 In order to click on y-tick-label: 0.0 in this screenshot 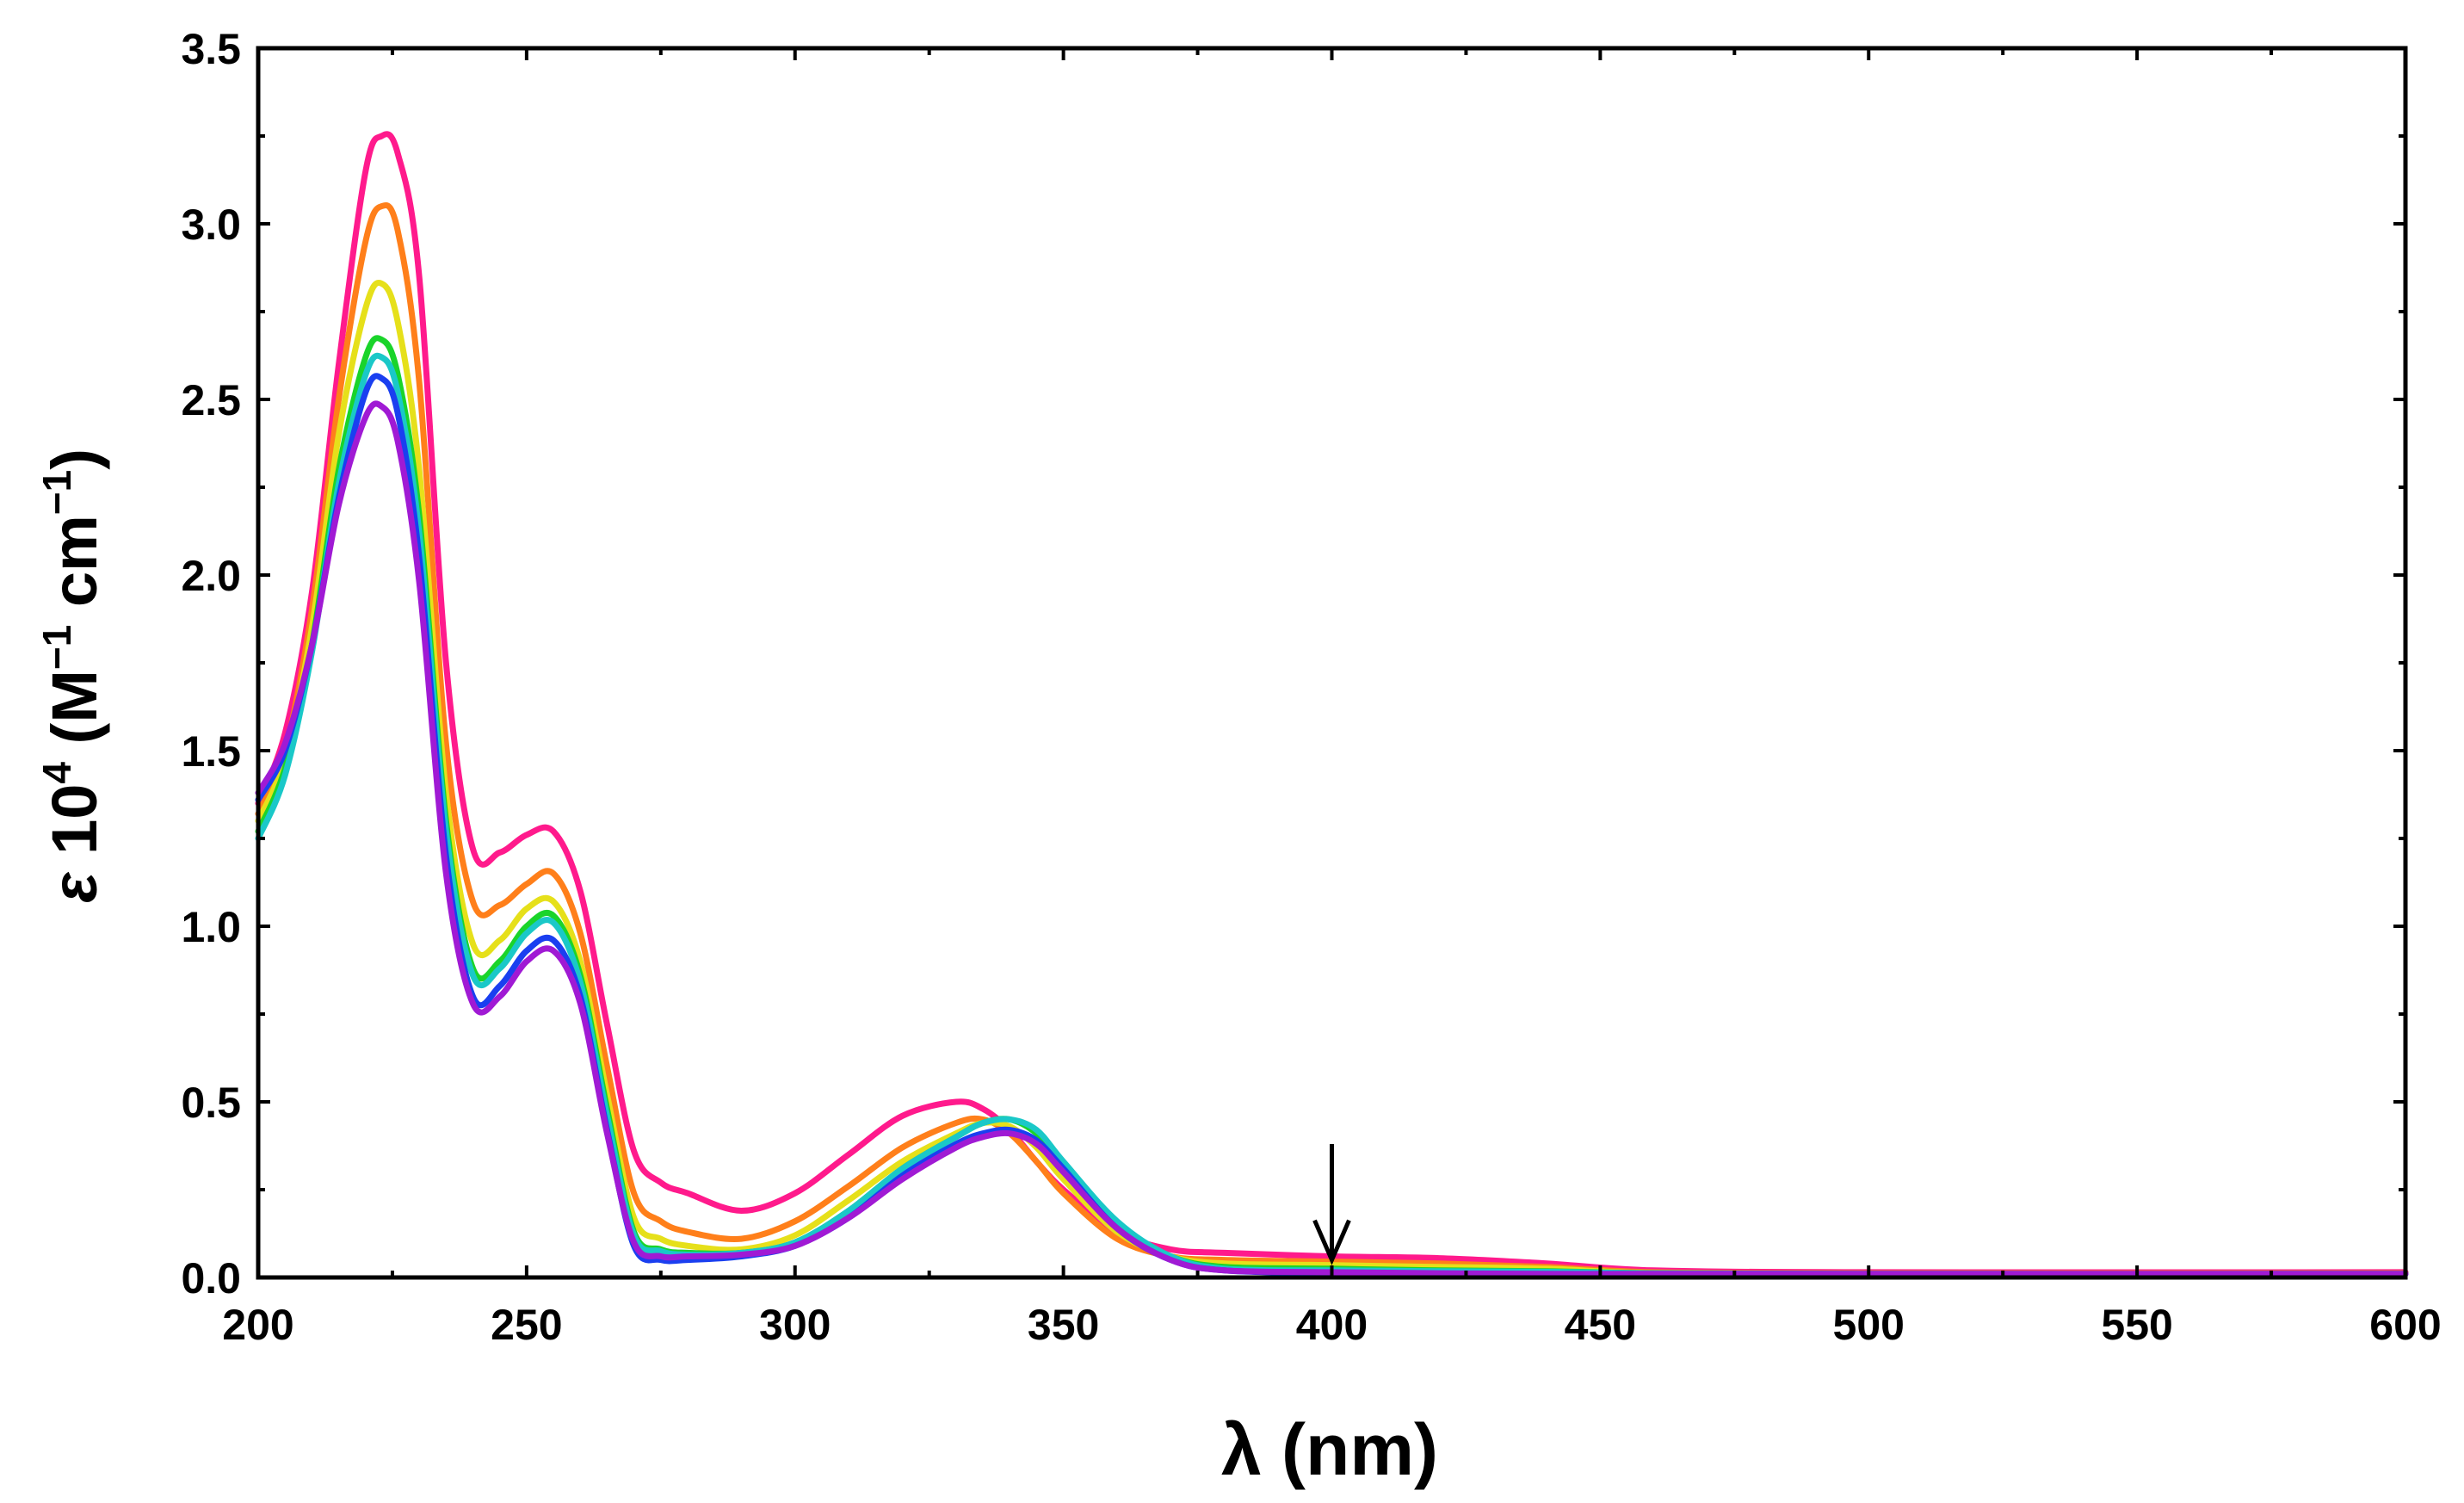, I will do `click(211, 1278)`.